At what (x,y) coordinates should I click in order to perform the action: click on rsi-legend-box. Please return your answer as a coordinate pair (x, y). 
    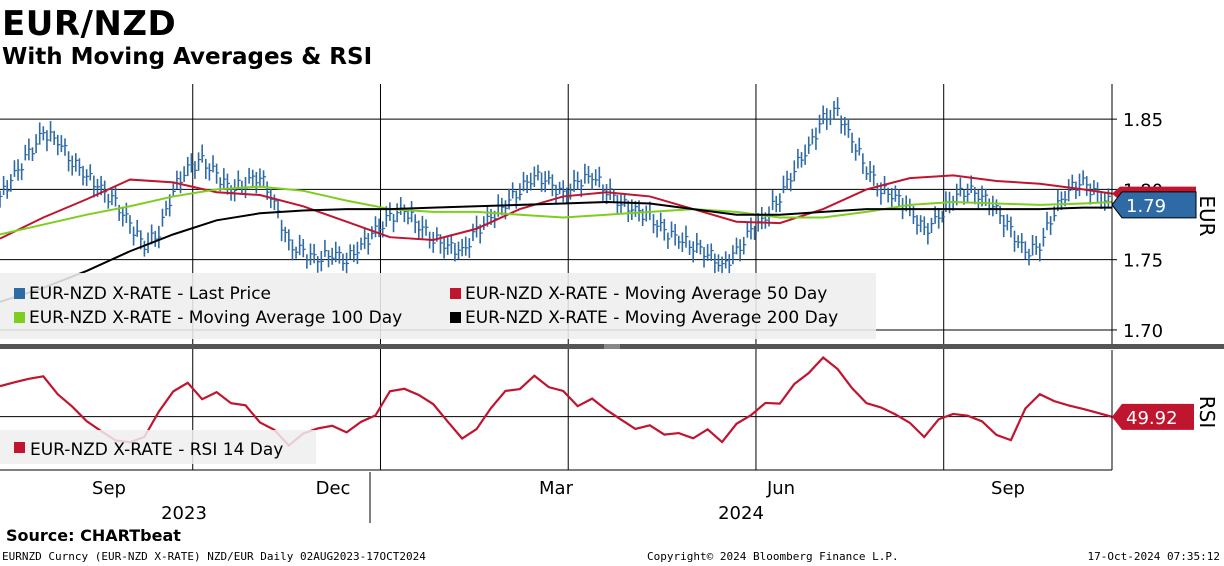
    Looking at the image, I should click on (158, 447).